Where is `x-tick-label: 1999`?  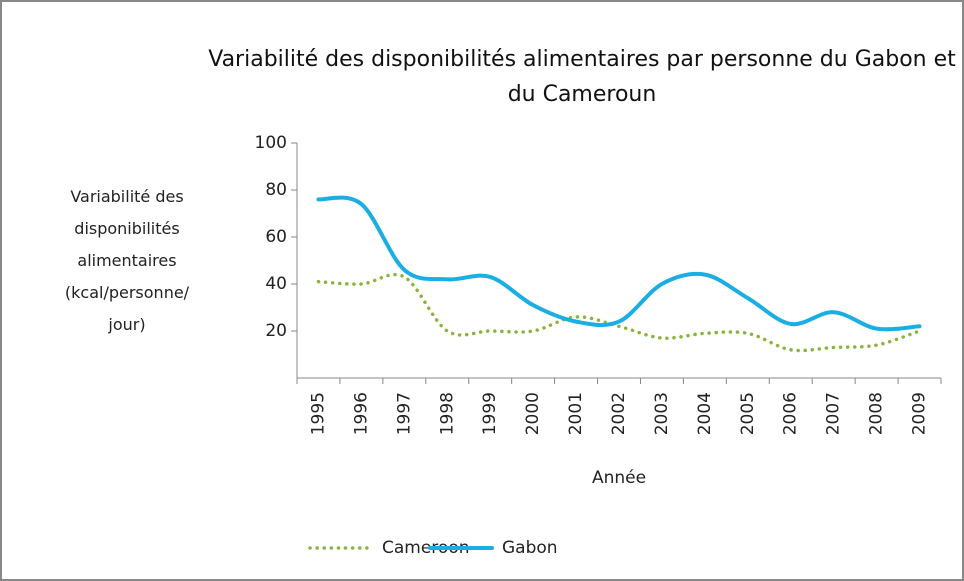 x-tick-label: 1999 is located at coordinates (490, 413).